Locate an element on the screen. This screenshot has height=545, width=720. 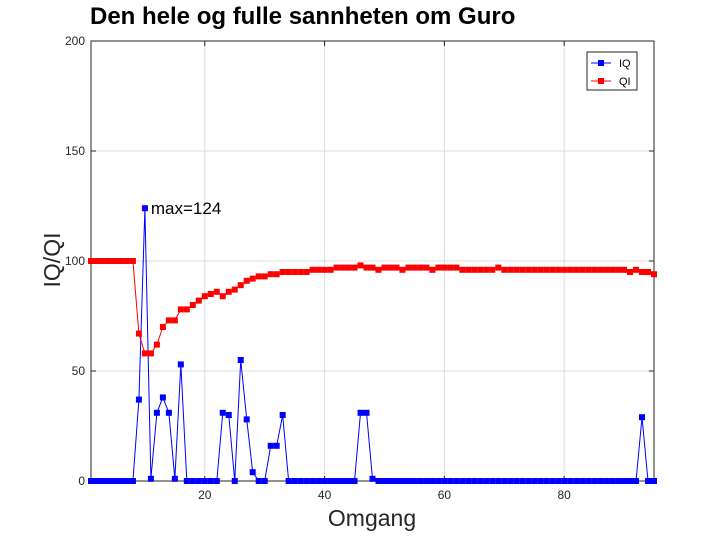
legend-marker-qi is located at coordinates (601, 81).